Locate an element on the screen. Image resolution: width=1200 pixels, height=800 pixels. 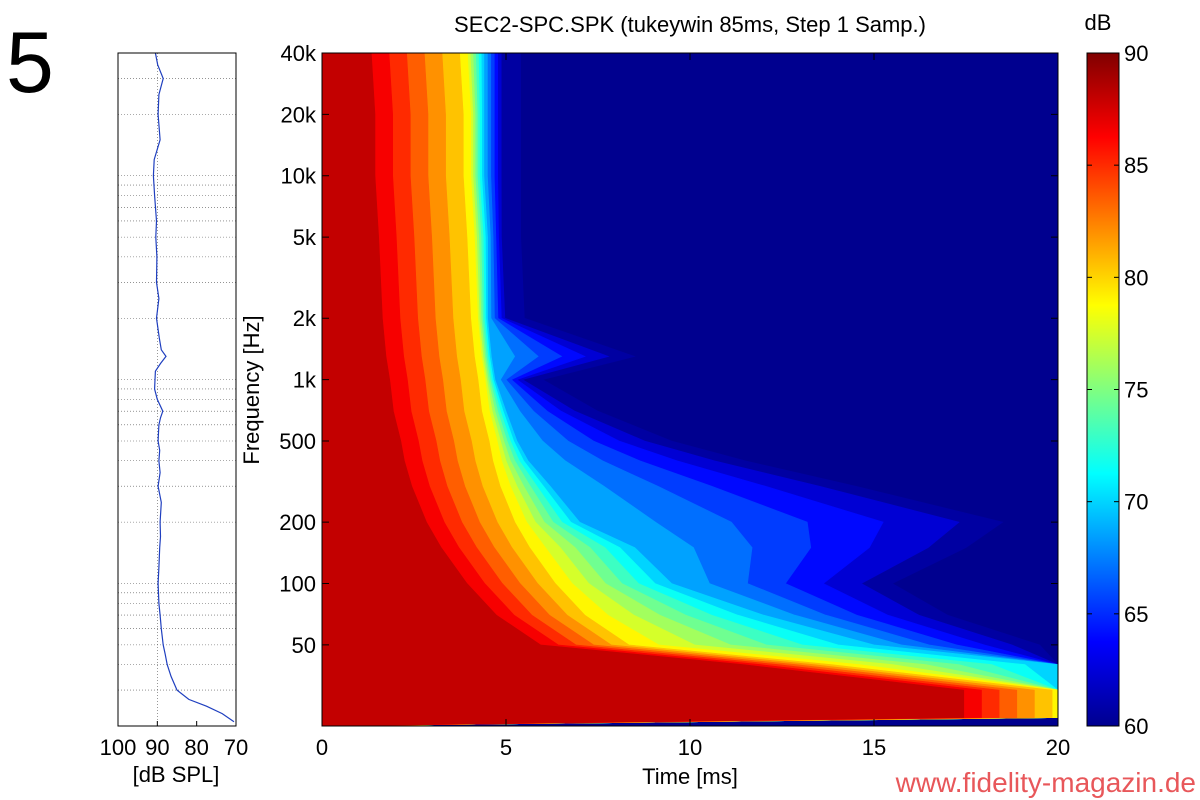
figure-number: 5 is located at coordinates (30, 63).